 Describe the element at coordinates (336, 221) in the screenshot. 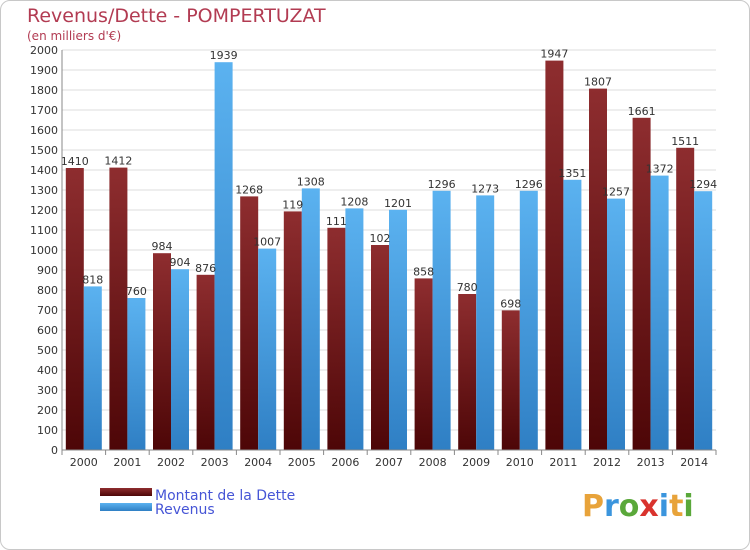

I see `data-label-dette: 111` at that location.